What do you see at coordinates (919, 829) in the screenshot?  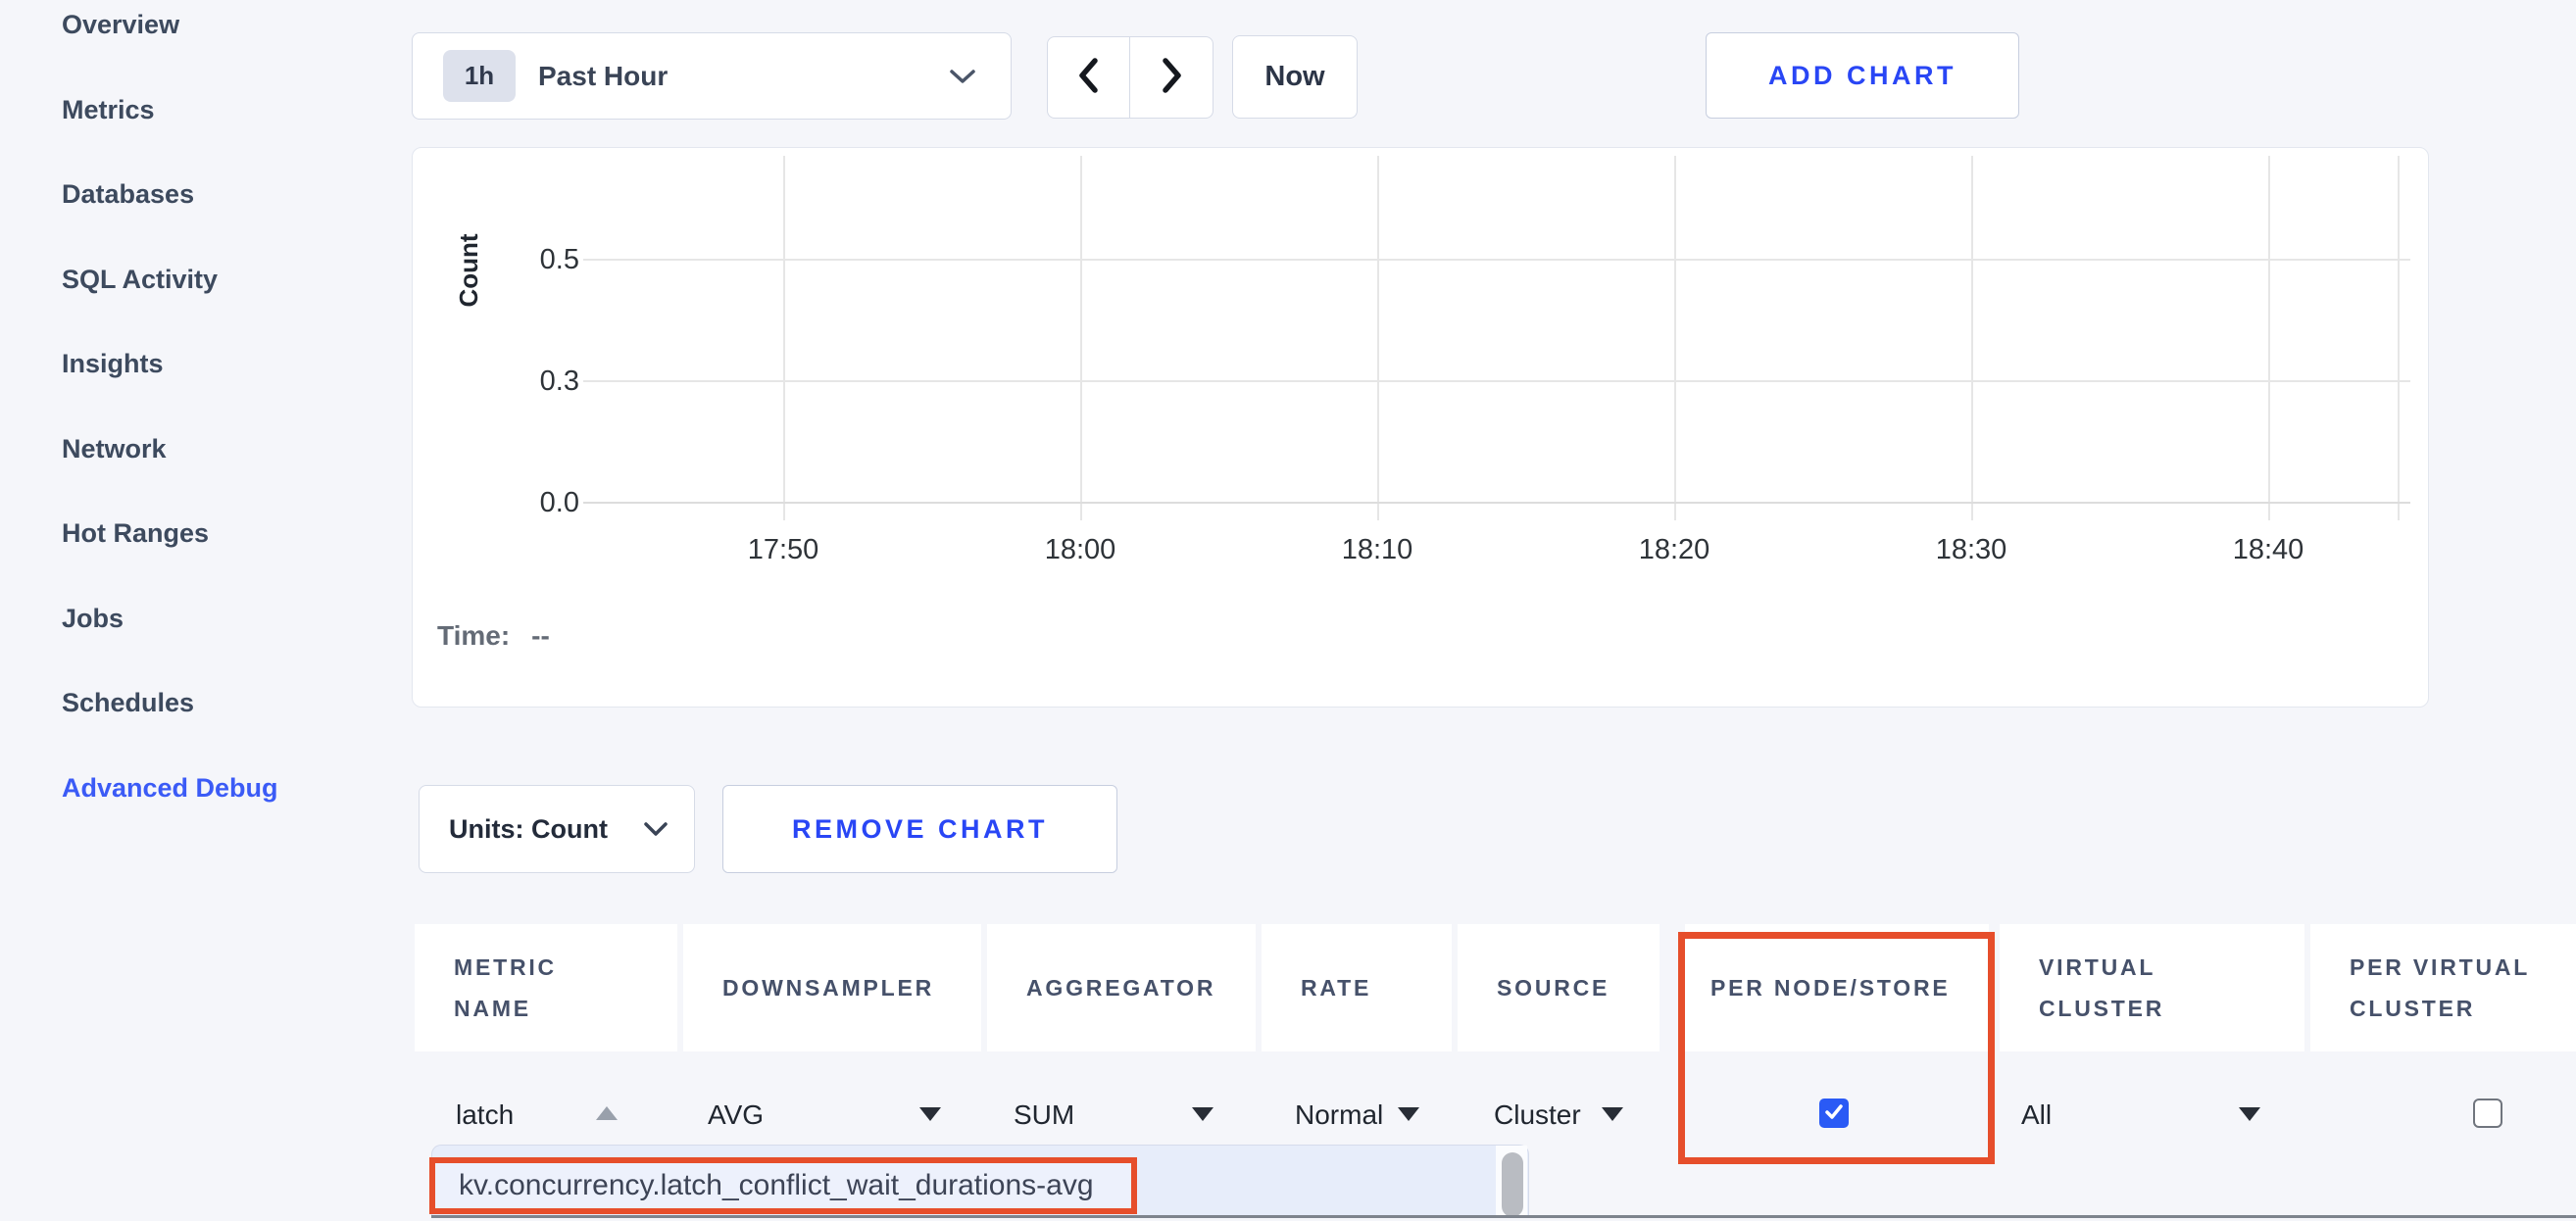 I see `remove-chart-button: REMOVE CHART` at bounding box center [919, 829].